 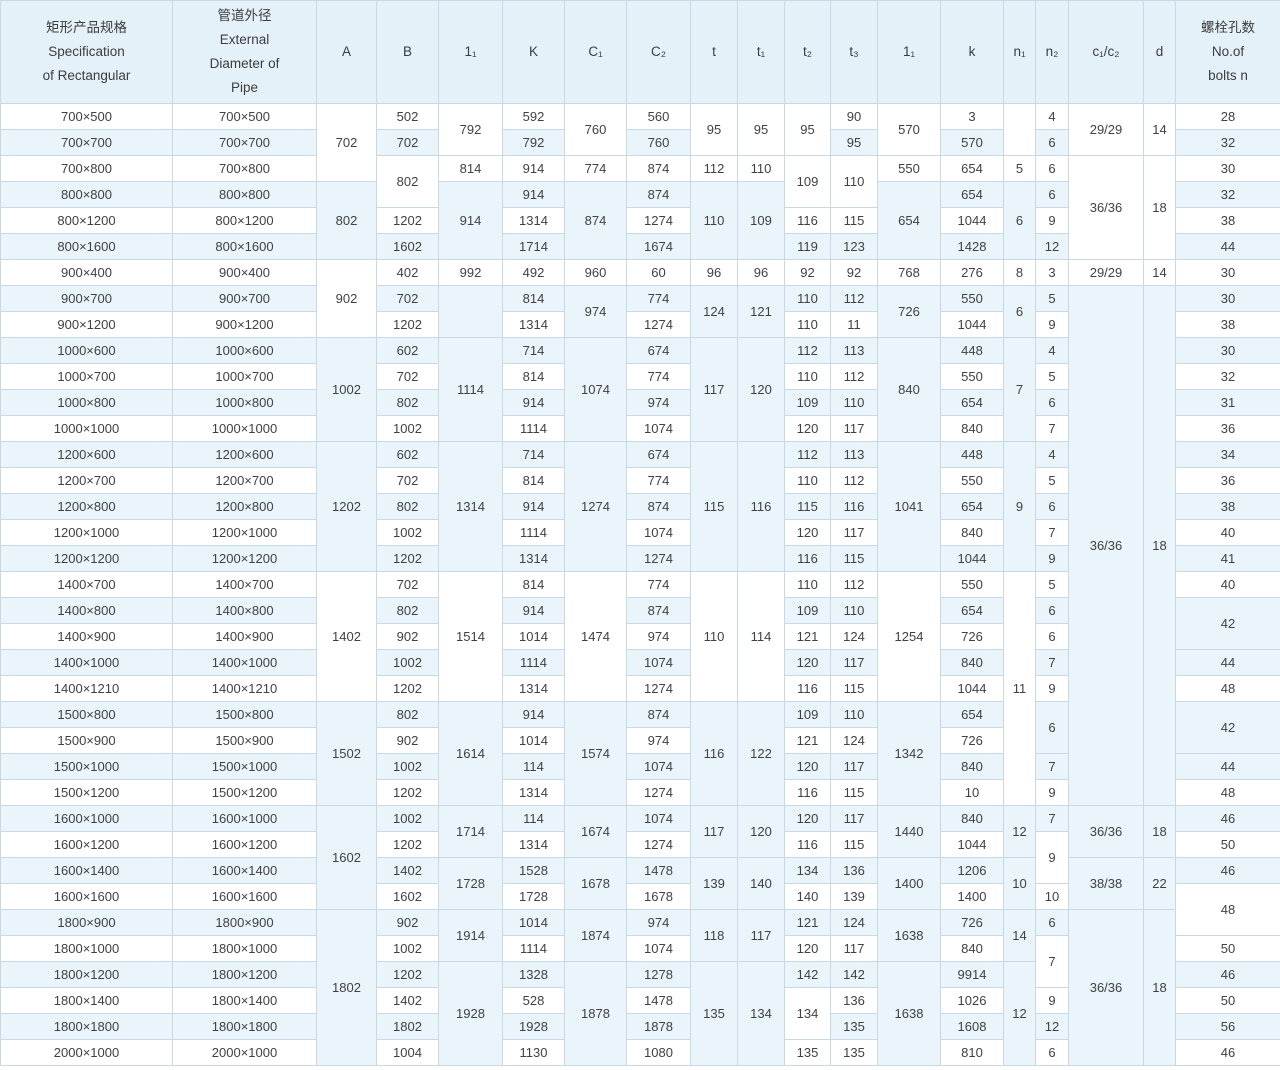 What do you see at coordinates (533, 142) in the screenshot?
I see `cell-K: 792` at bounding box center [533, 142].